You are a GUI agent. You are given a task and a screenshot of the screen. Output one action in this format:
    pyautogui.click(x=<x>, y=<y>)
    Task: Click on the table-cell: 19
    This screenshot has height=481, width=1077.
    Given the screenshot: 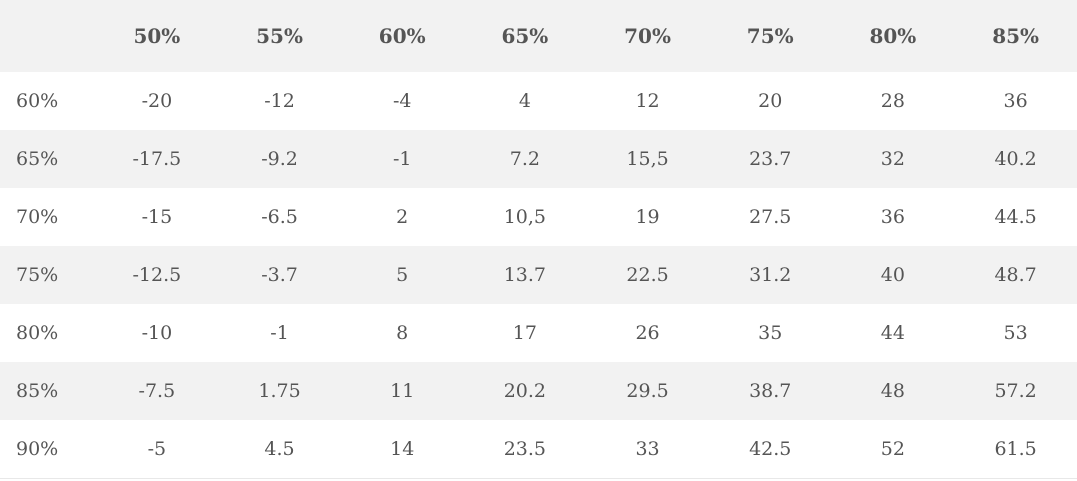 What is the action you would take?
    pyautogui.click(x=647, y=217)
    